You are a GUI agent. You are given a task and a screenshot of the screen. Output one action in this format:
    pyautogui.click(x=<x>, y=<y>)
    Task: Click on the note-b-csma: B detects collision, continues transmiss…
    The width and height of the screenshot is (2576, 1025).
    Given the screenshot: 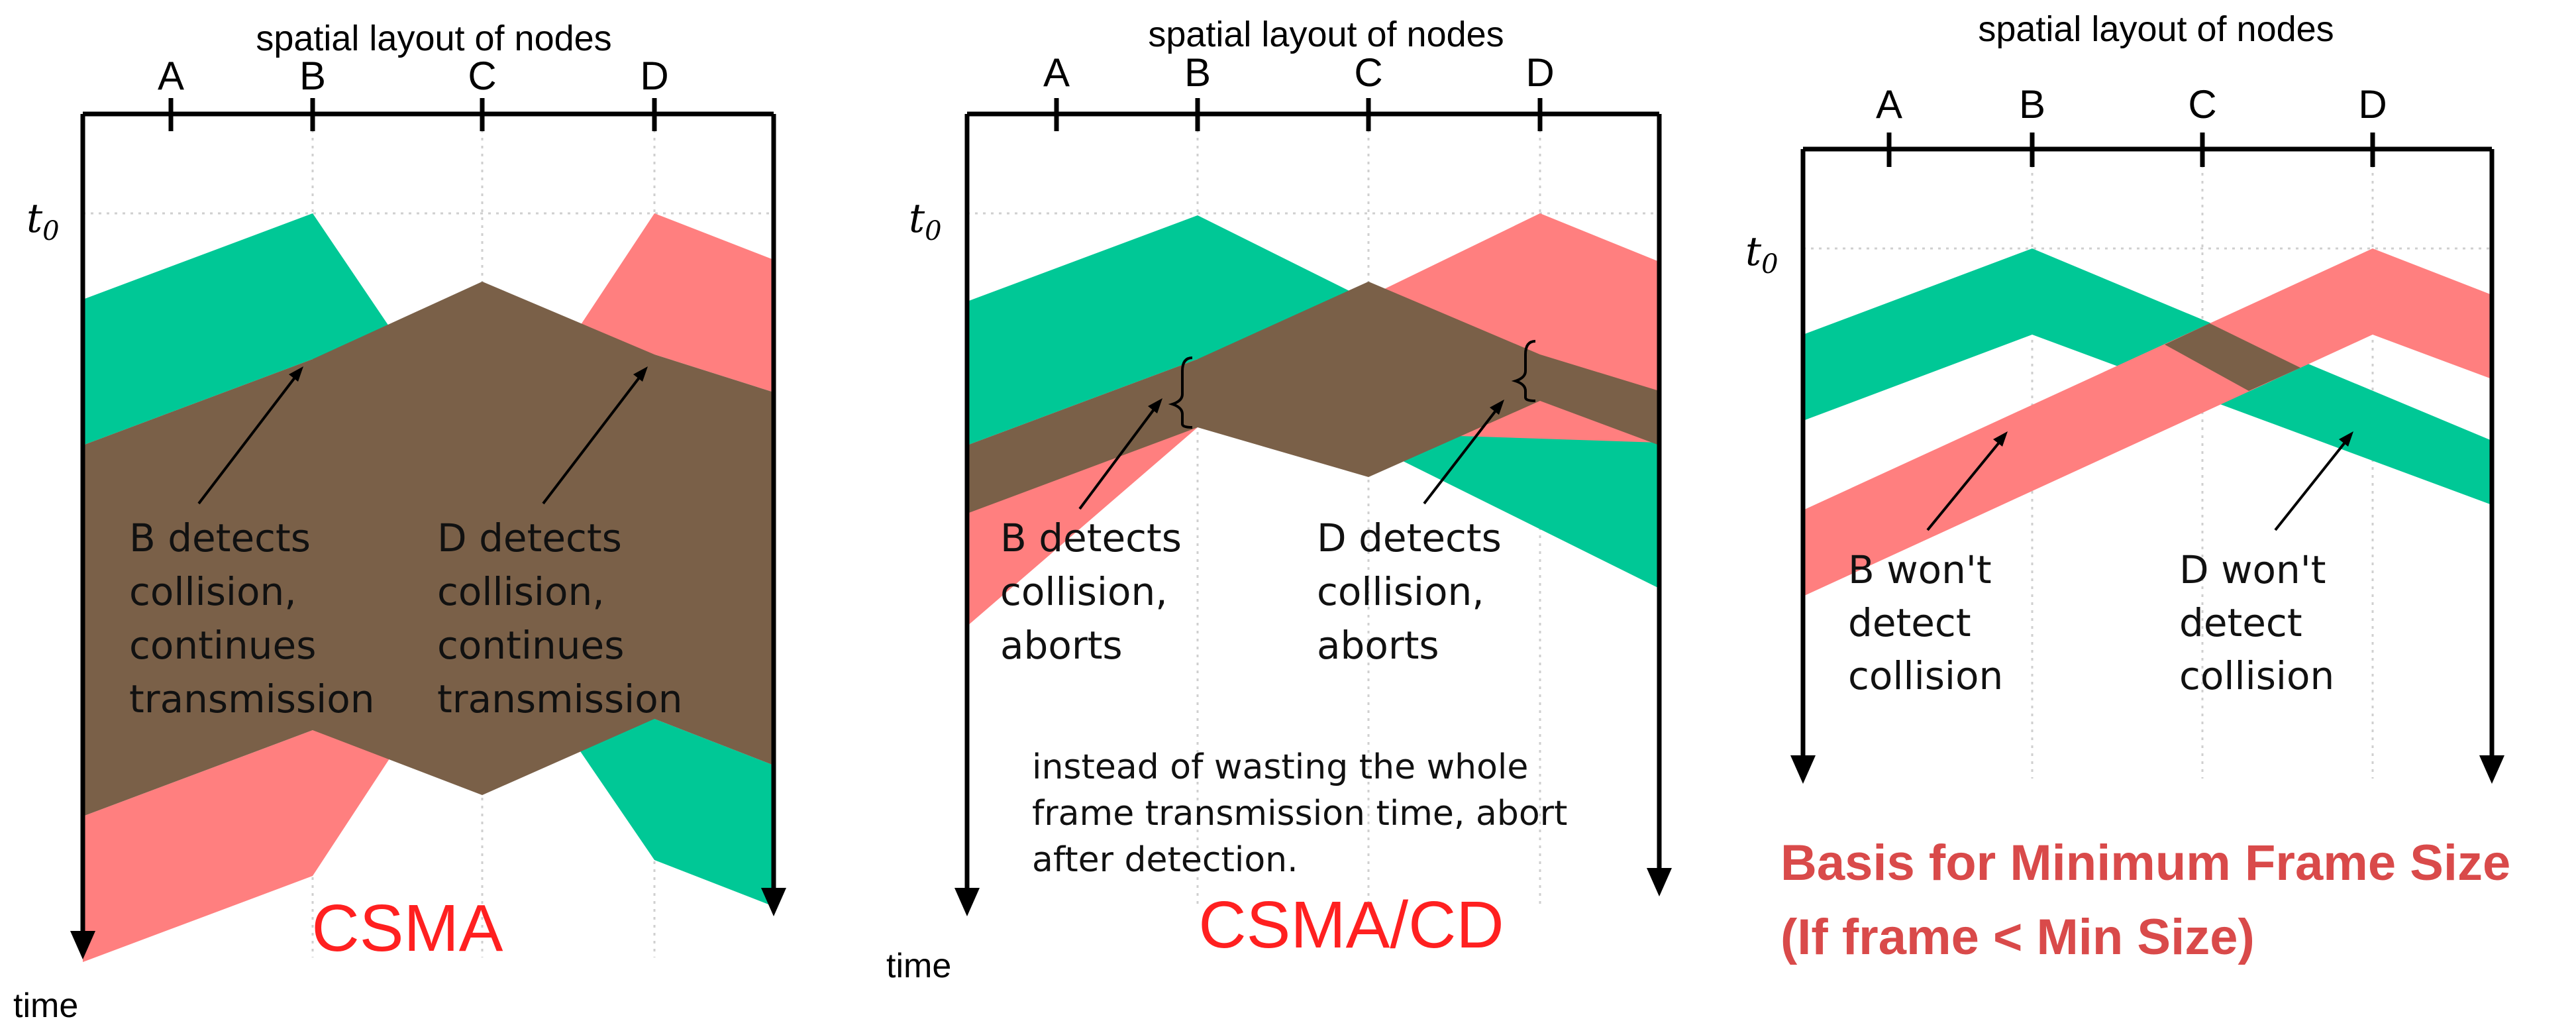 What is the action you would take?
    pyautogui.click(x=252, y=618)
    